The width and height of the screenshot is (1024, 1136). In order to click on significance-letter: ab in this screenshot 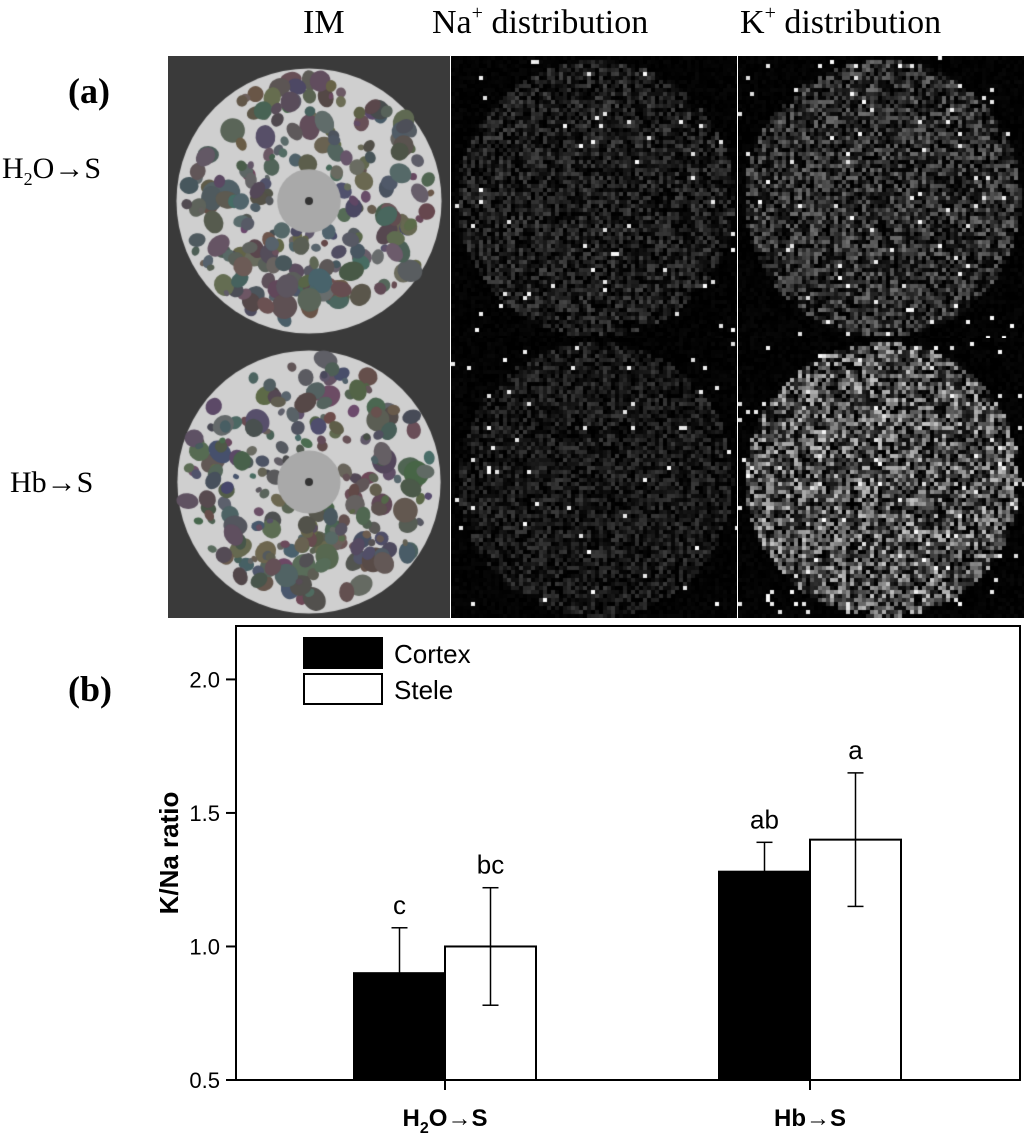, I will do `click(764, 819)`.